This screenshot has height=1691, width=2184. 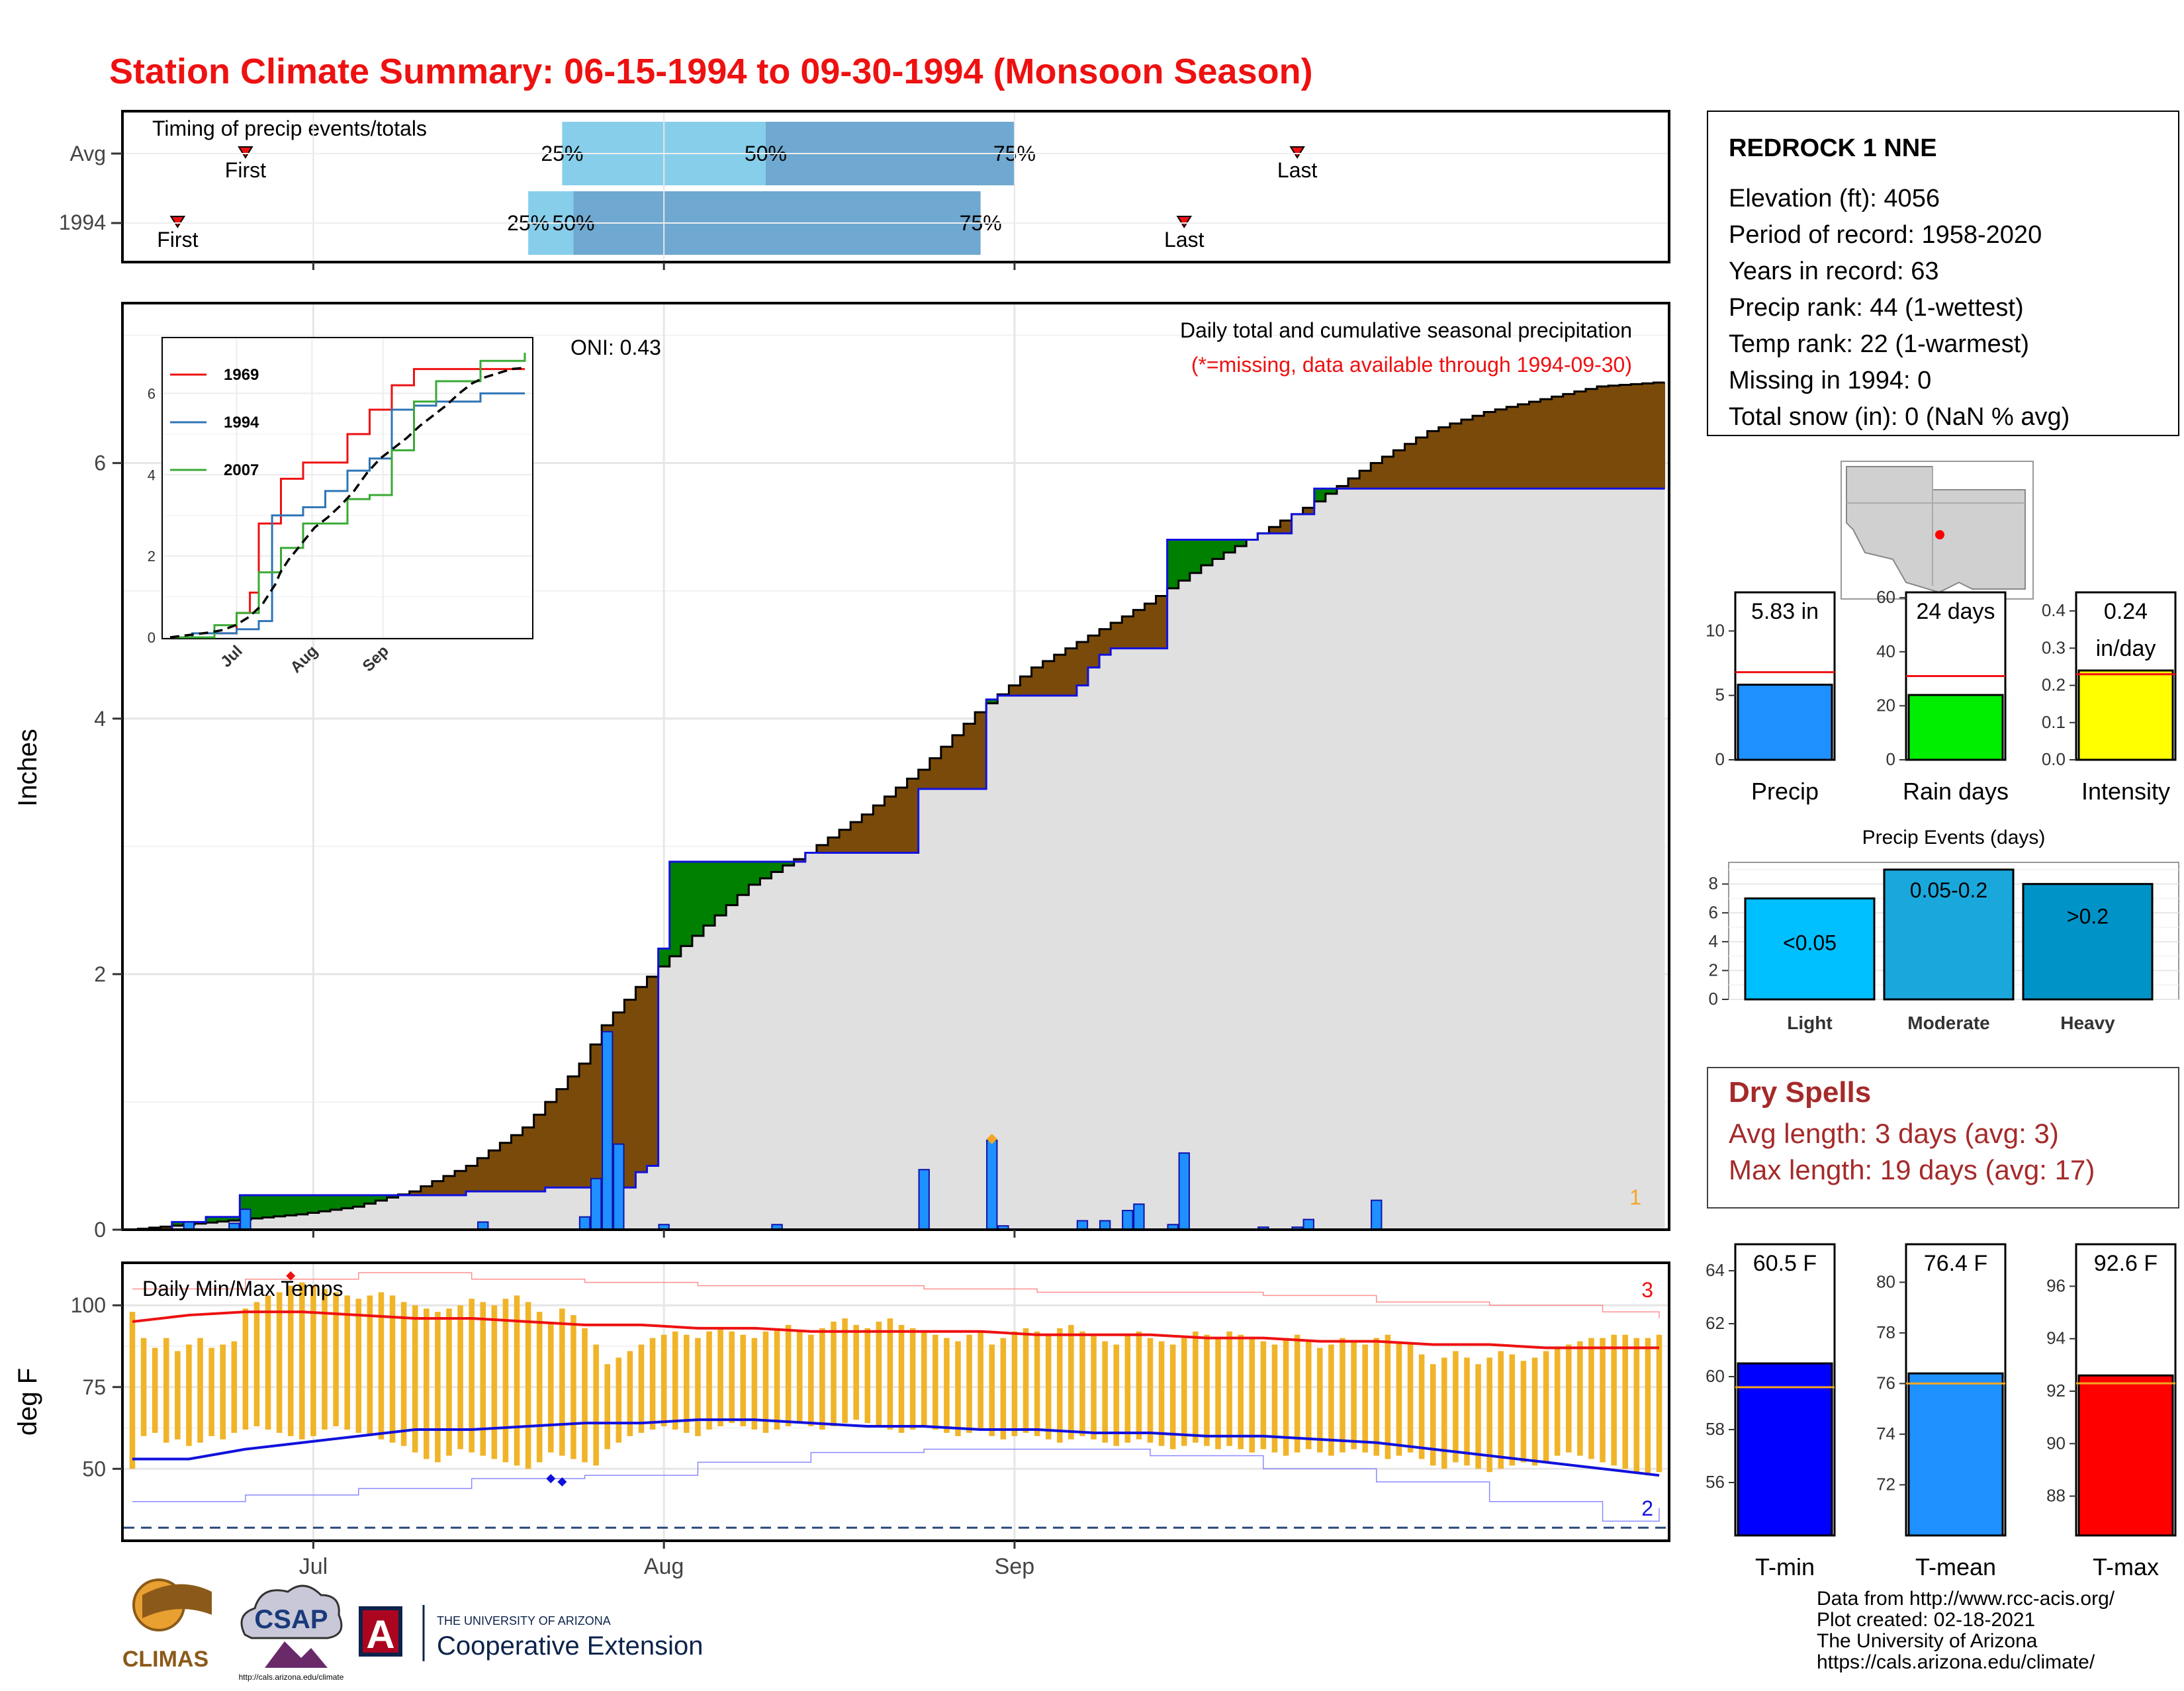 I want to click on main-y-tick-label: 4, so click(x=100, y=719).